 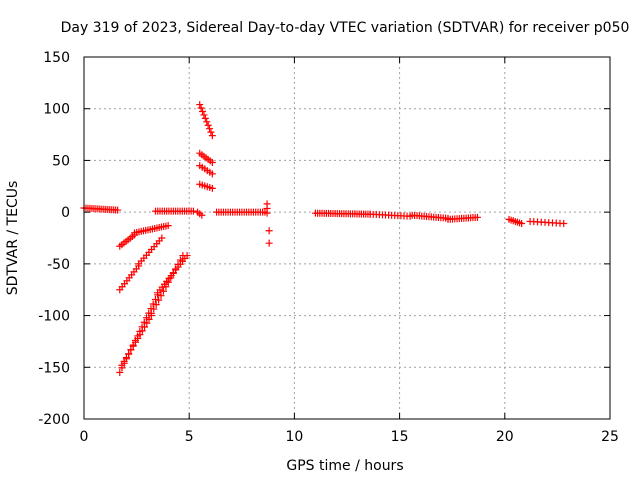 What do you see at coordinates (610, 437) in the screenshot?
I see `x-tick-label: 25` at bounding box center [610, 437].